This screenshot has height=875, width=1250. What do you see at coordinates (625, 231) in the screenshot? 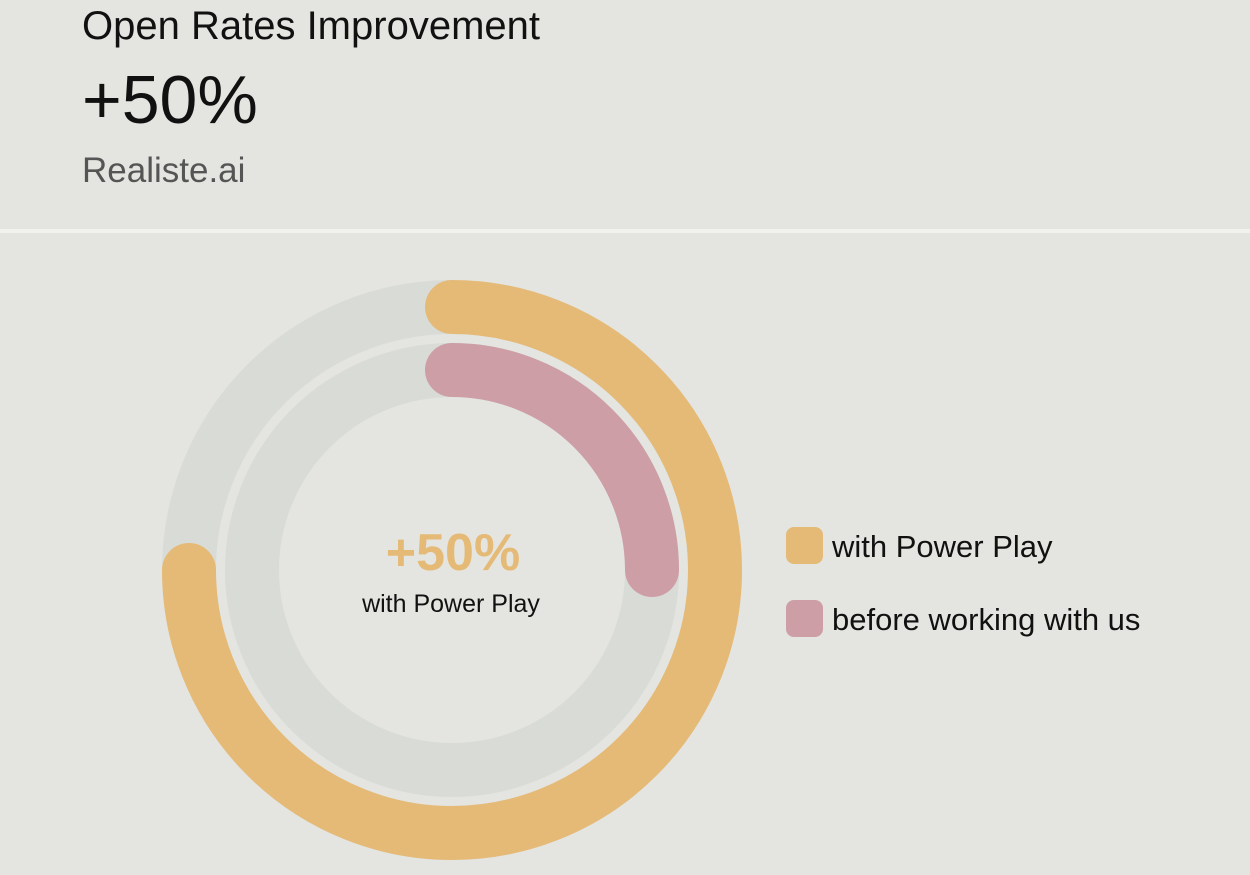
I see `divider` at bounding box center [625, 231].